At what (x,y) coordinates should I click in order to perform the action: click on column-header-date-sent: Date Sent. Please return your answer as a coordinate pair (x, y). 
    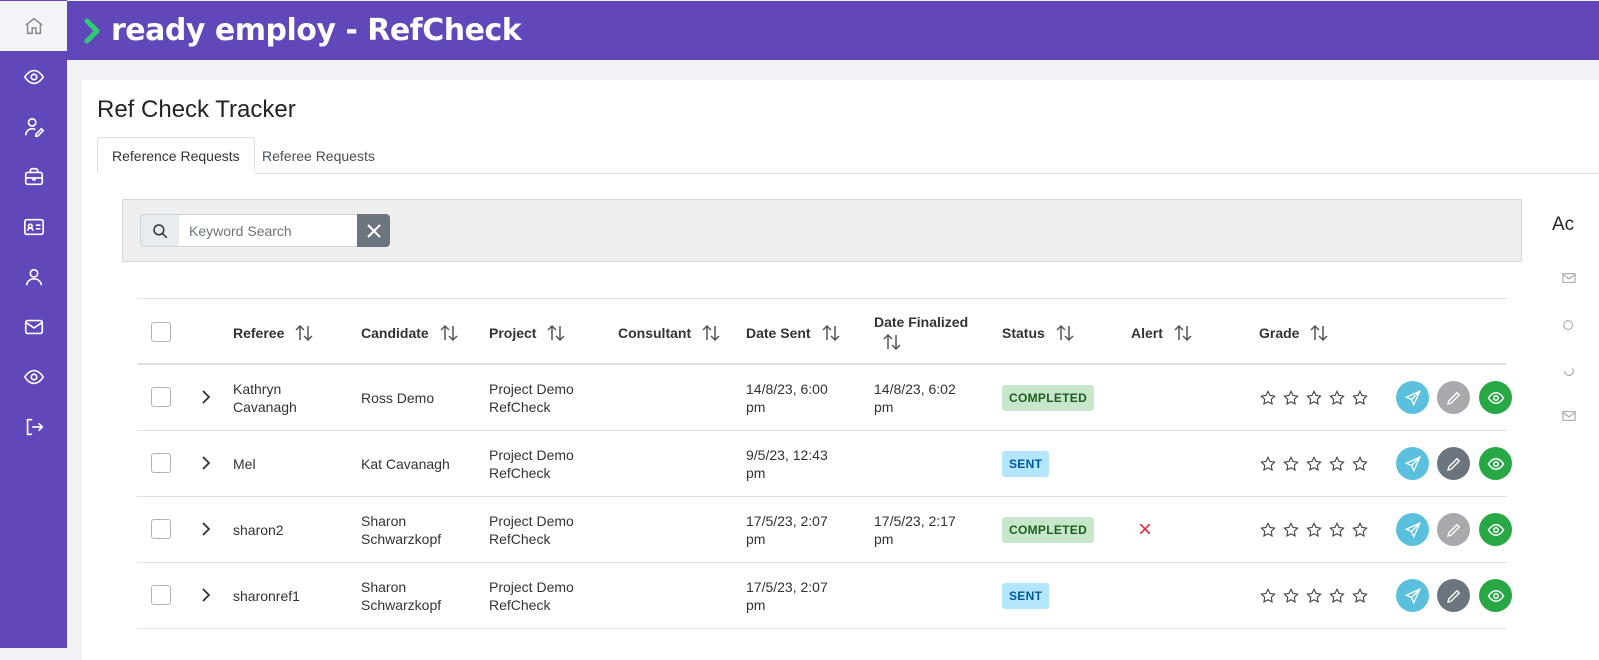
    Looking at the image, I should click on (793, 332).